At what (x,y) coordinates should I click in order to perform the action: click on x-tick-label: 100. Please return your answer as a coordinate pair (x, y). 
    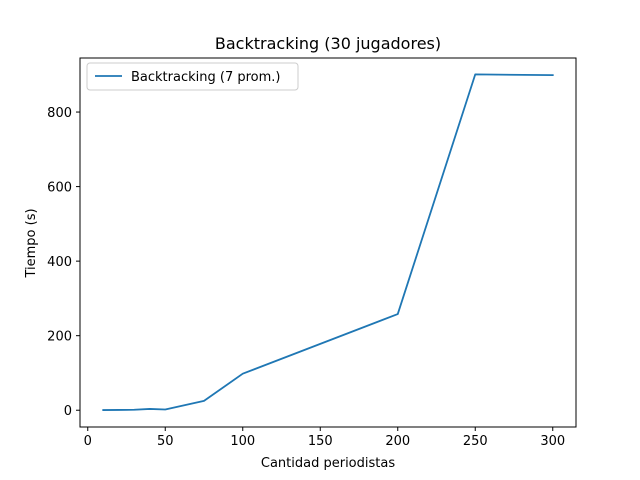
    Looking at the image, I should click on (242, 441).